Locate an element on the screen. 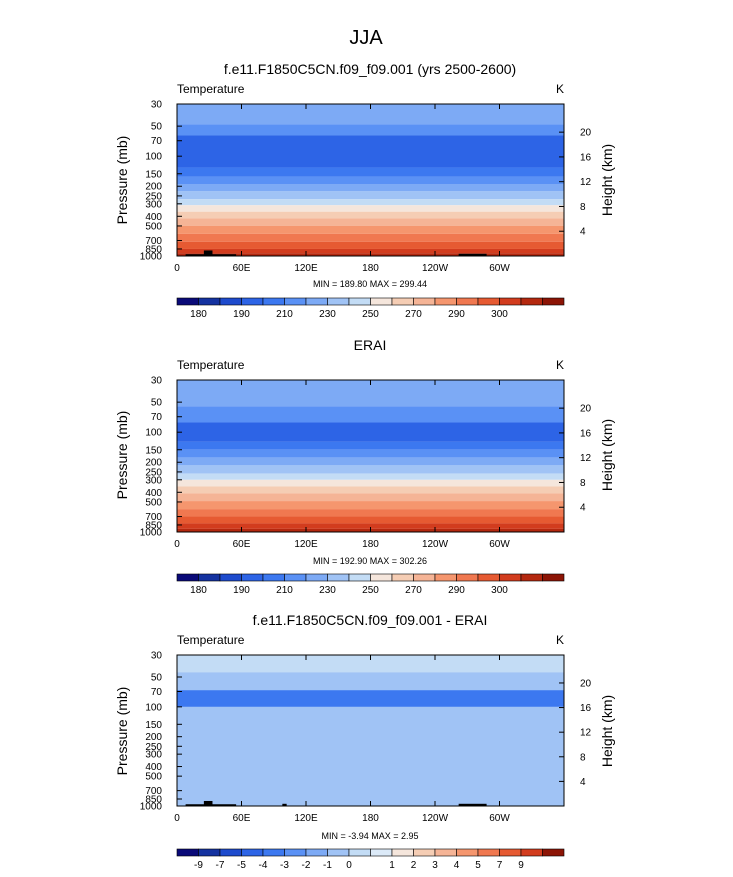 The width and height of the screenshot is (733, 877). colorbar-label: 230 is located at coordinates (327, 314).